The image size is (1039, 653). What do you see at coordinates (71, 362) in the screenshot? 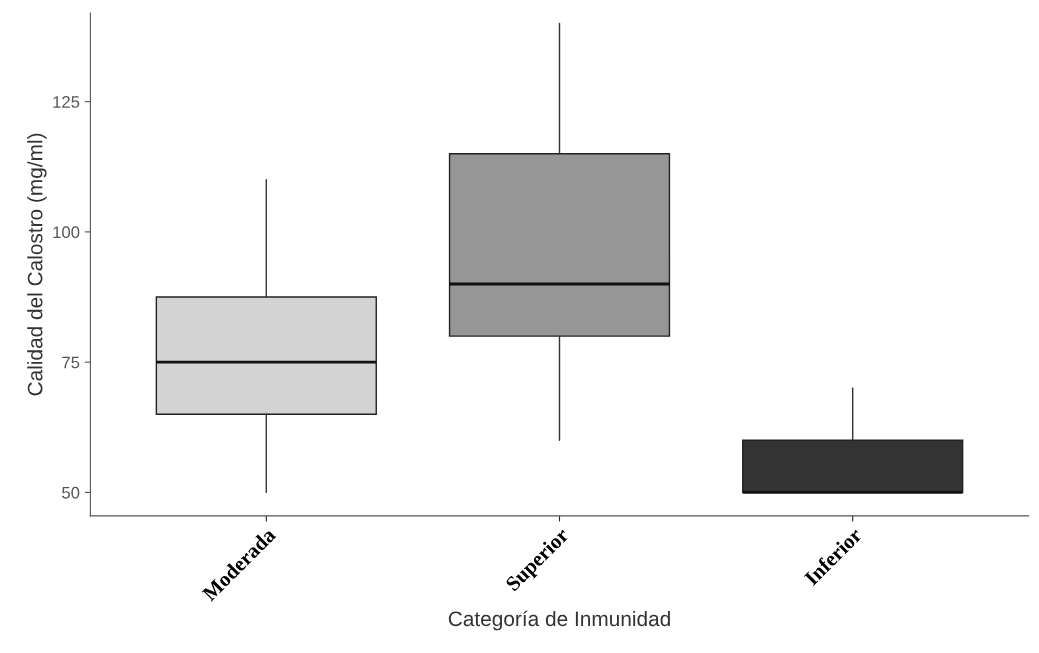
I see `y-tick-label: 75` at bounding box center [71, 362].